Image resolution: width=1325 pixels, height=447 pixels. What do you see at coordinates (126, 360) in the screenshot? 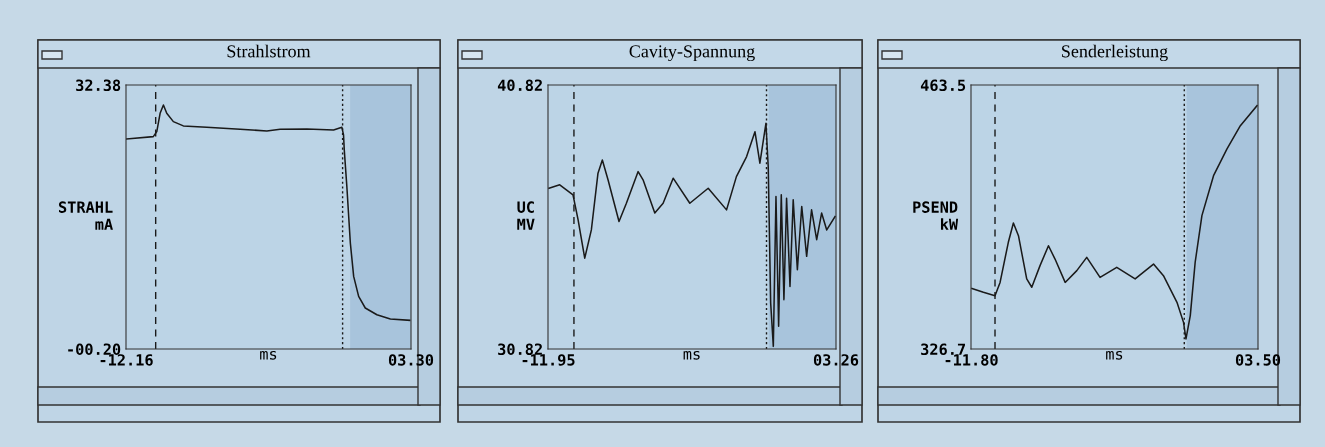
I see `x-tick-label: -12.16` at bounding box center [126, 360].